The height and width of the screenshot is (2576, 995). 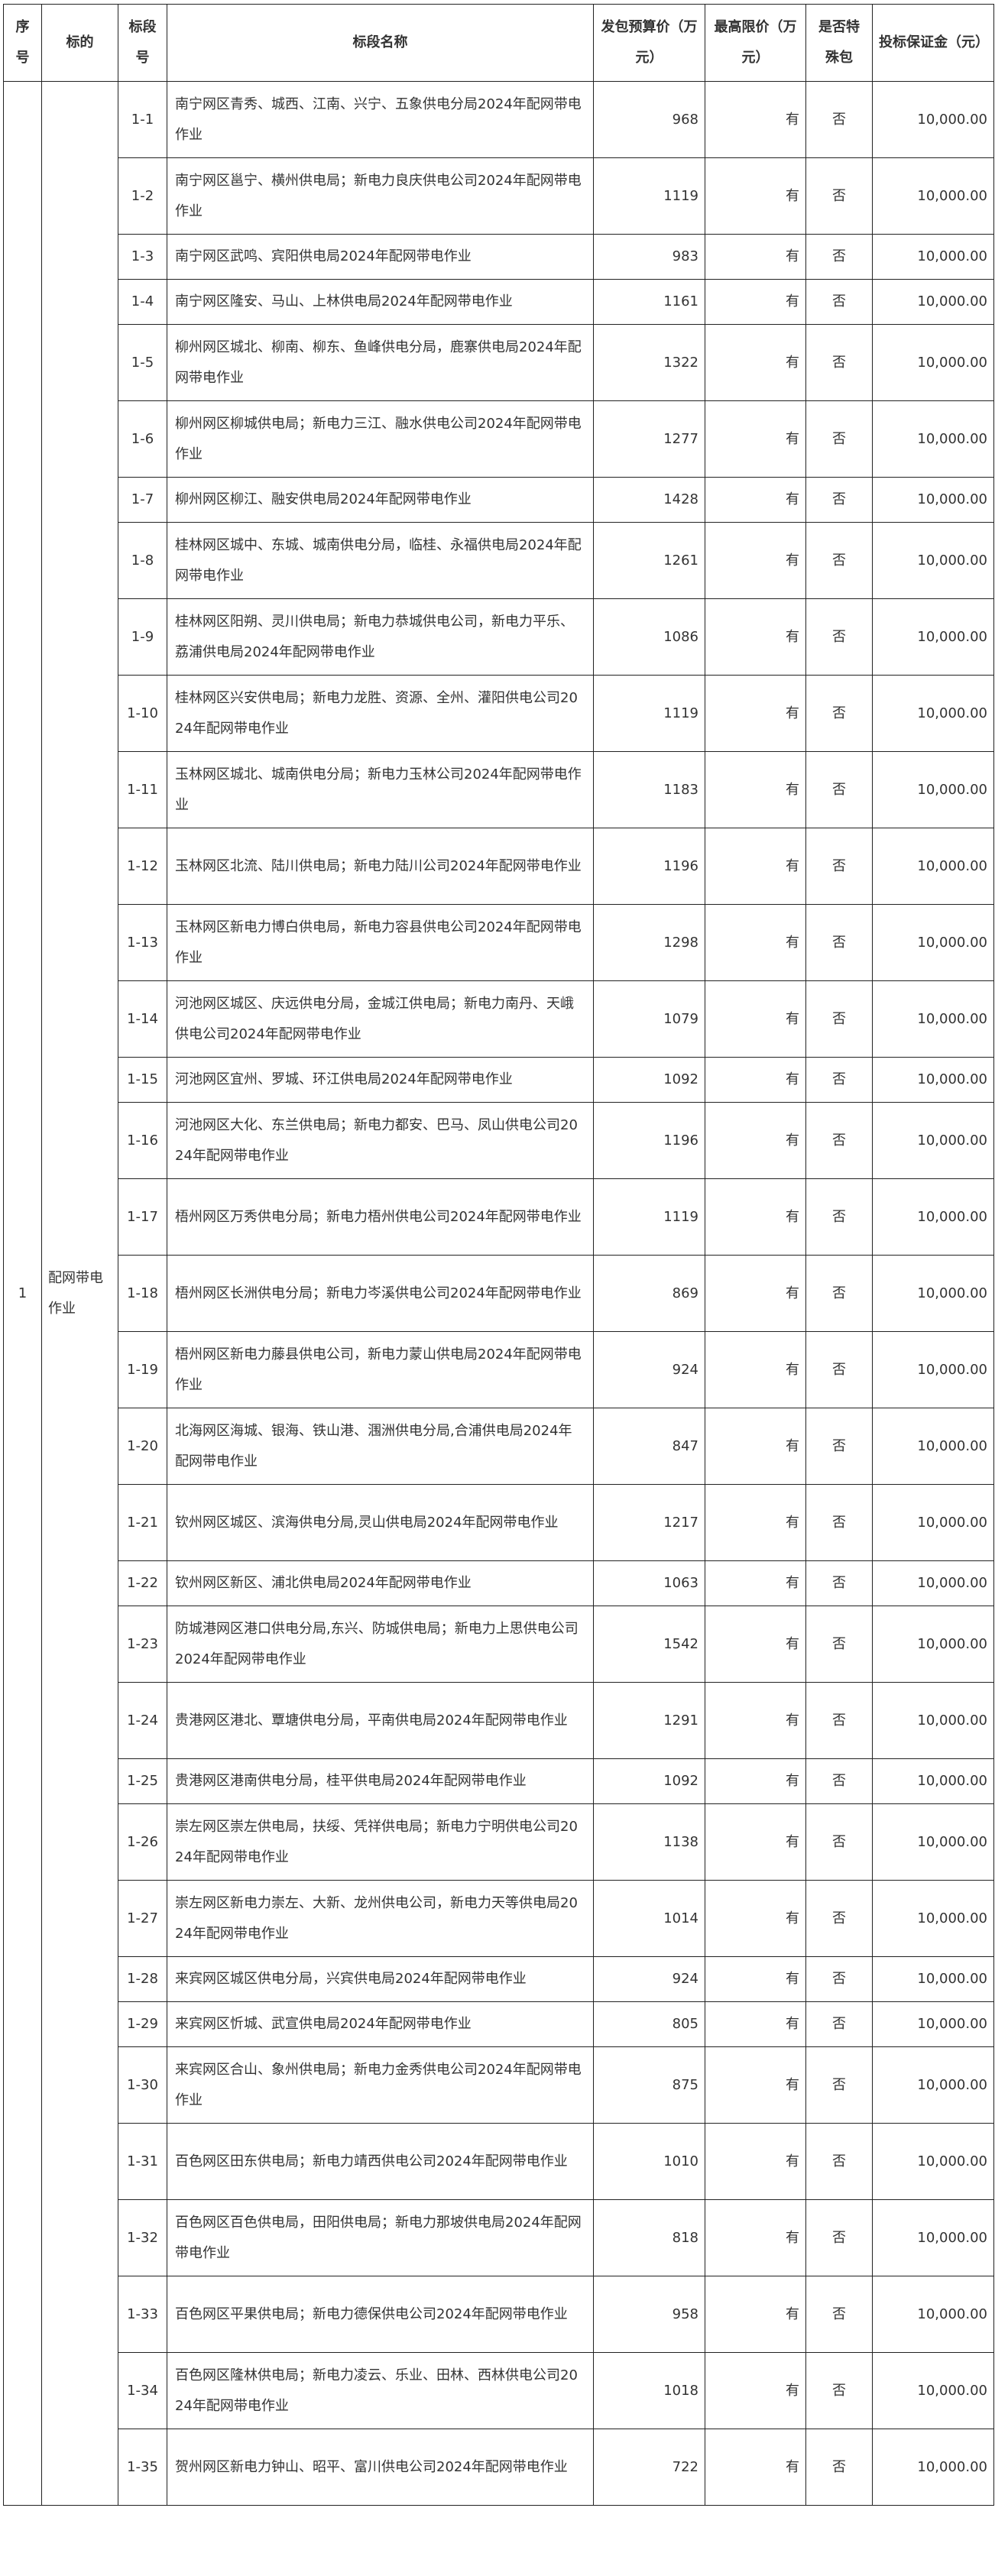 What do you see at coordinates (649, 1019) in the screenshot?
I see `budget: 1079` at bounding box center [649, 1019].